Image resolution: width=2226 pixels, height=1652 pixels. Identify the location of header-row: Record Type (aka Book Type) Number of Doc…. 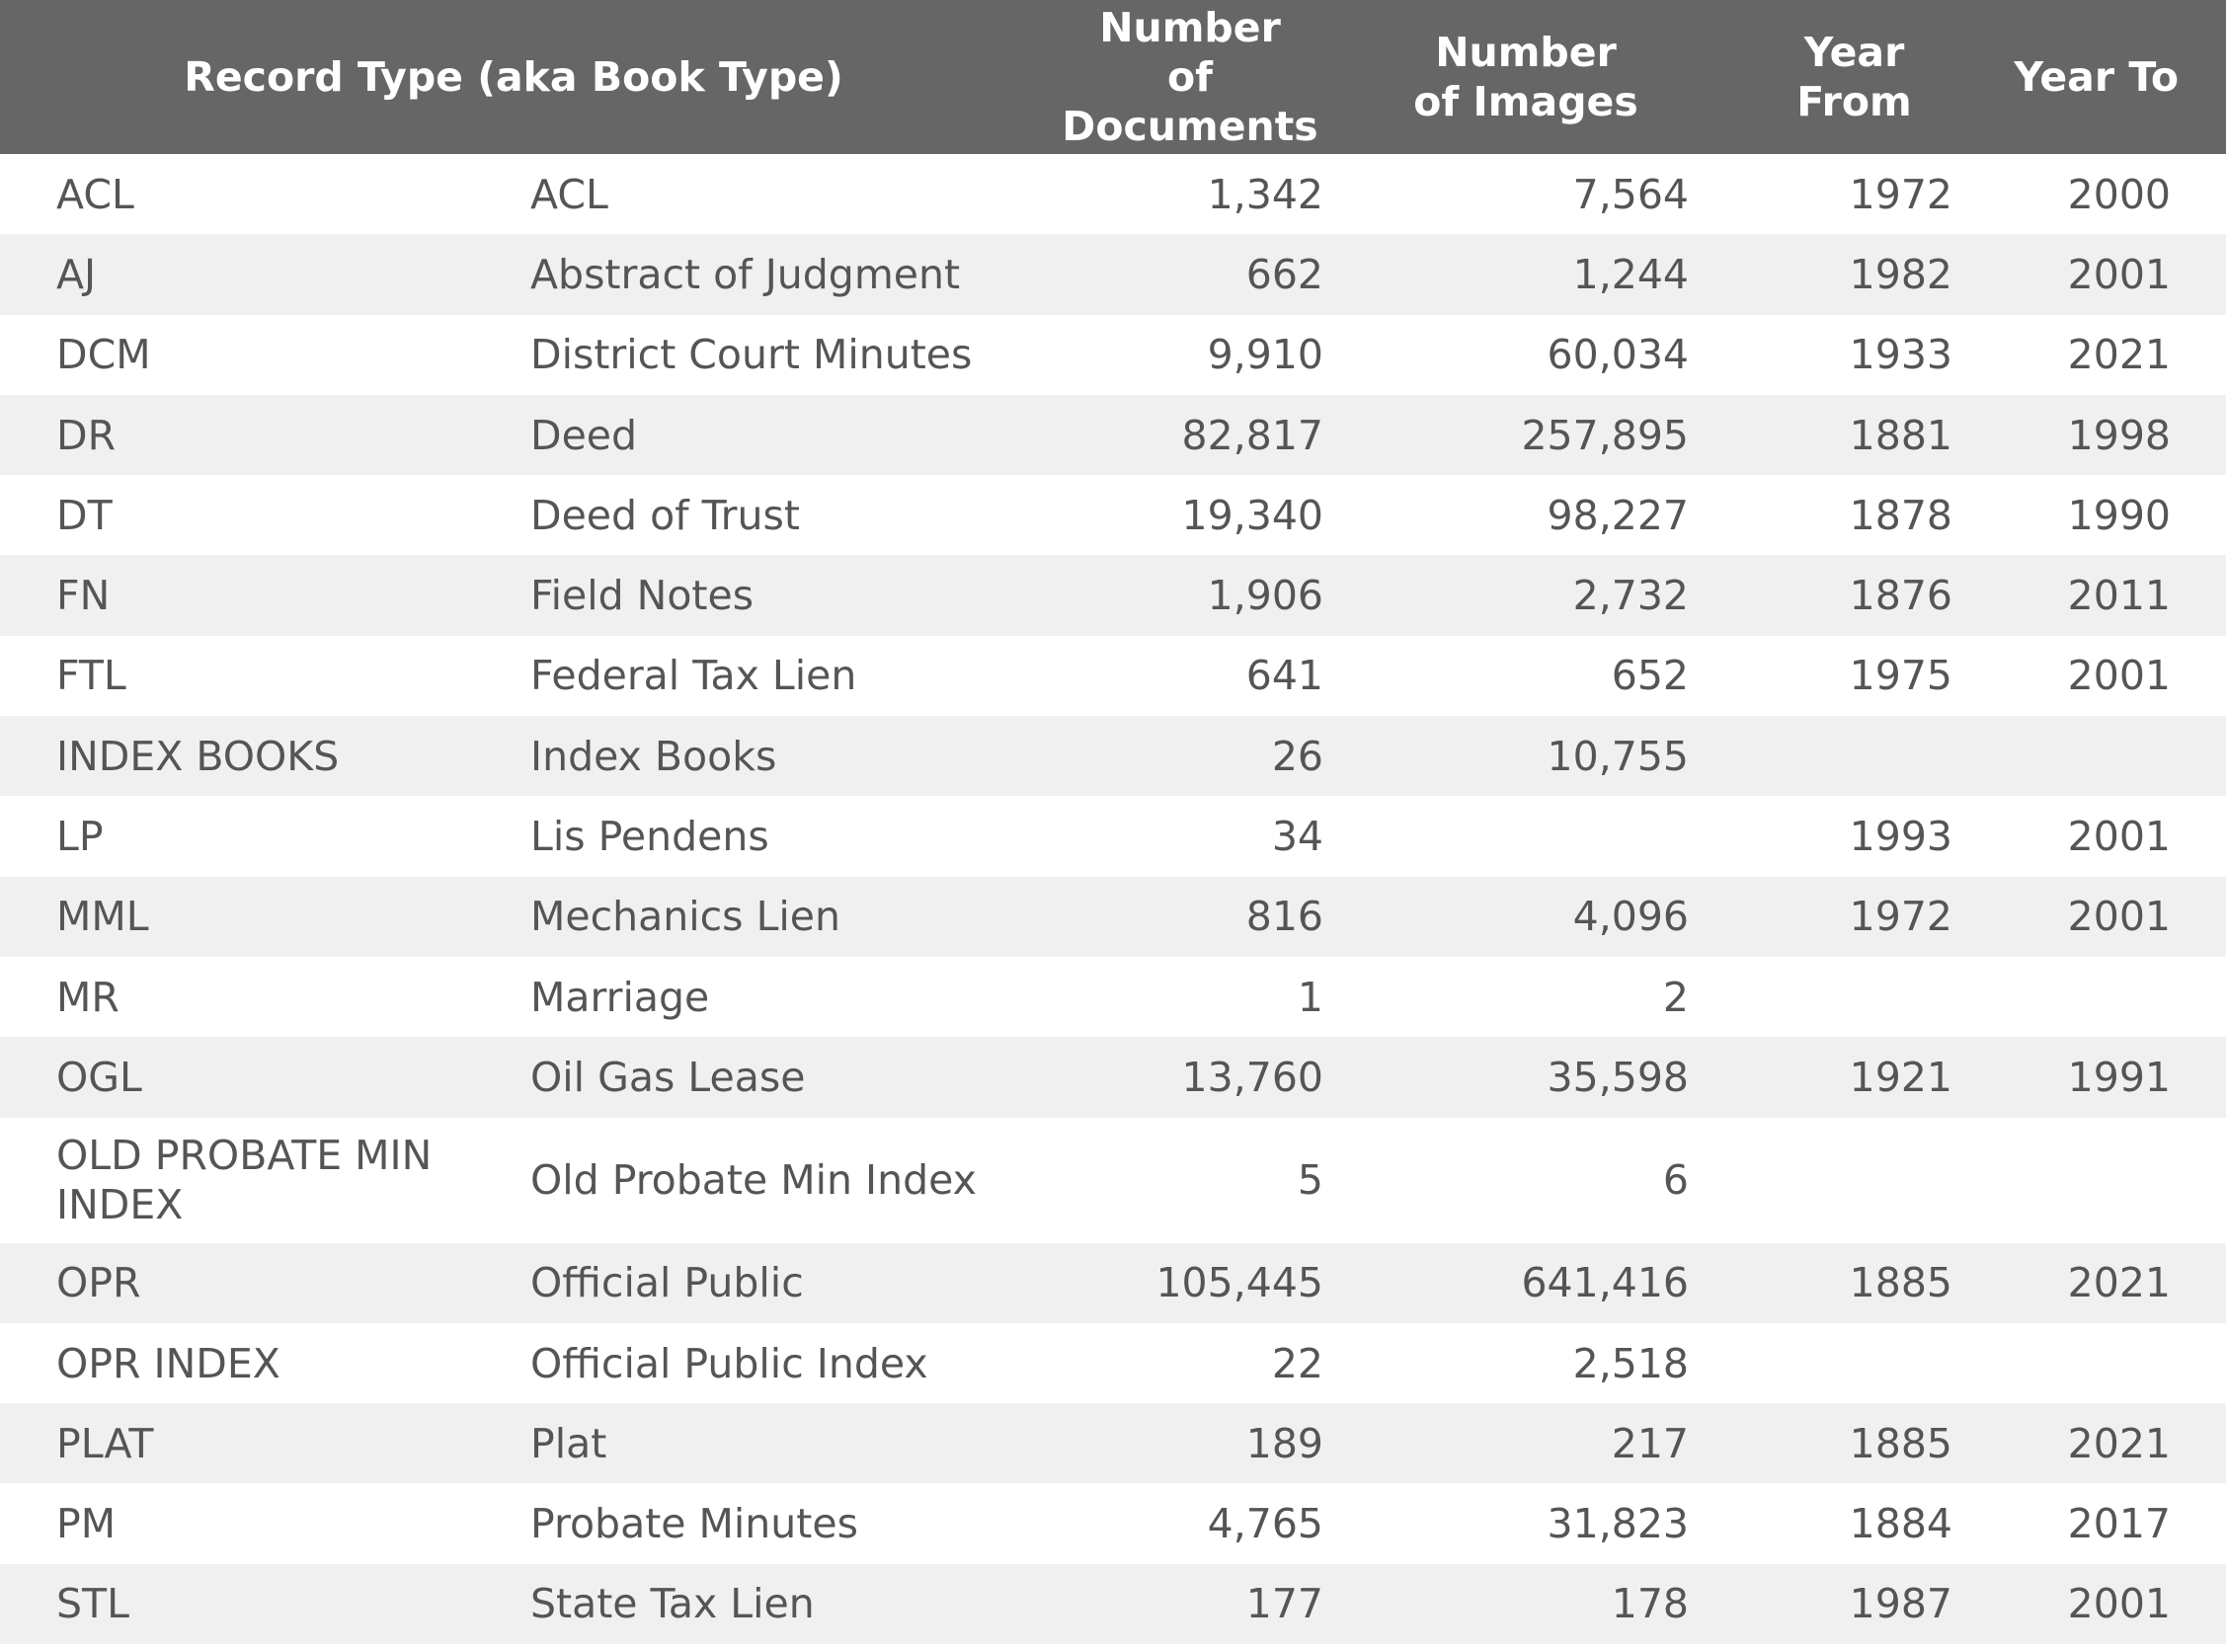
(1113, 77).